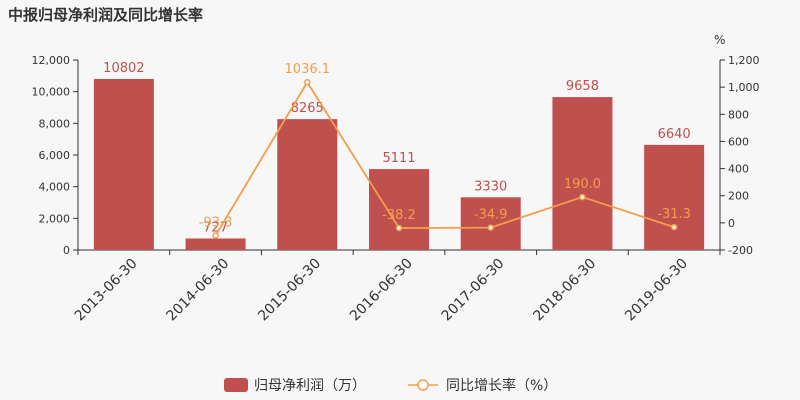 This screenshot has width=800, height=400. What do you see at coordinates (399, 215) in the screenshot?
I see `growth-value-label: -38.2` at bounding box center [399, 215].